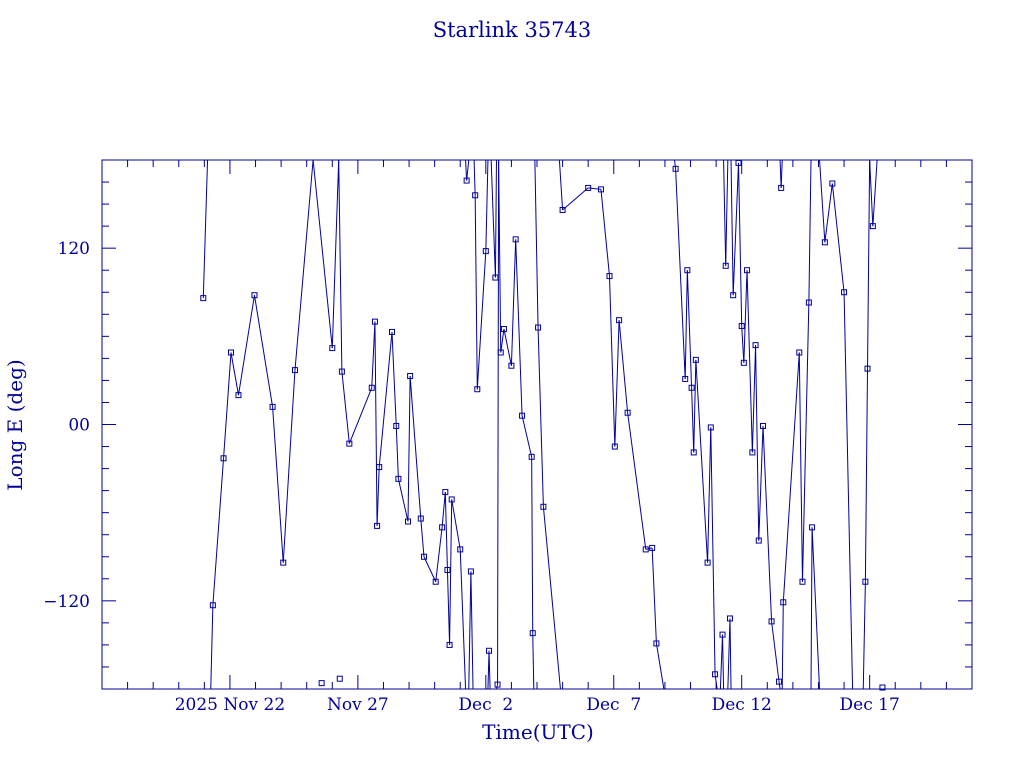  What do you see at coordinates (358, 705) in the screenshot?
I see `x-tick-label: Nov 27` at bounding box center [358, 705].